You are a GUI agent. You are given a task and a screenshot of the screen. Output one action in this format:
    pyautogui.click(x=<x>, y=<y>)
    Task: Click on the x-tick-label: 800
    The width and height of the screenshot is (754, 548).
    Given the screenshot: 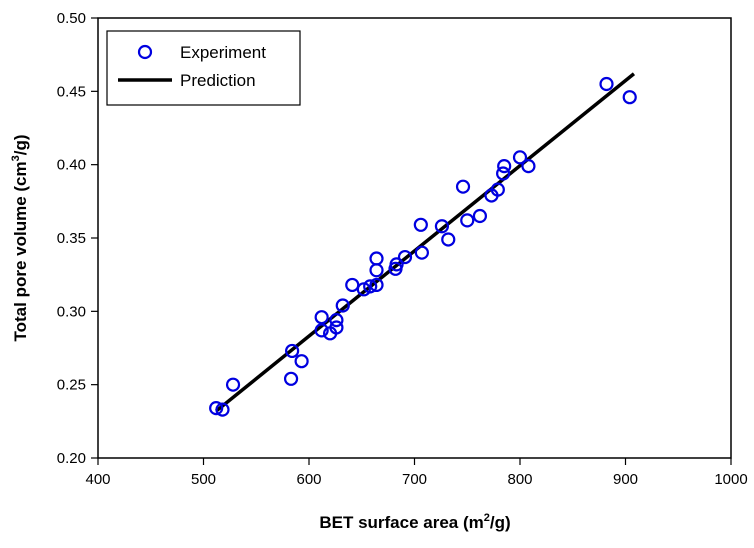 What is the action you would take?
    pyautogui.click(x=519, y=479)
    